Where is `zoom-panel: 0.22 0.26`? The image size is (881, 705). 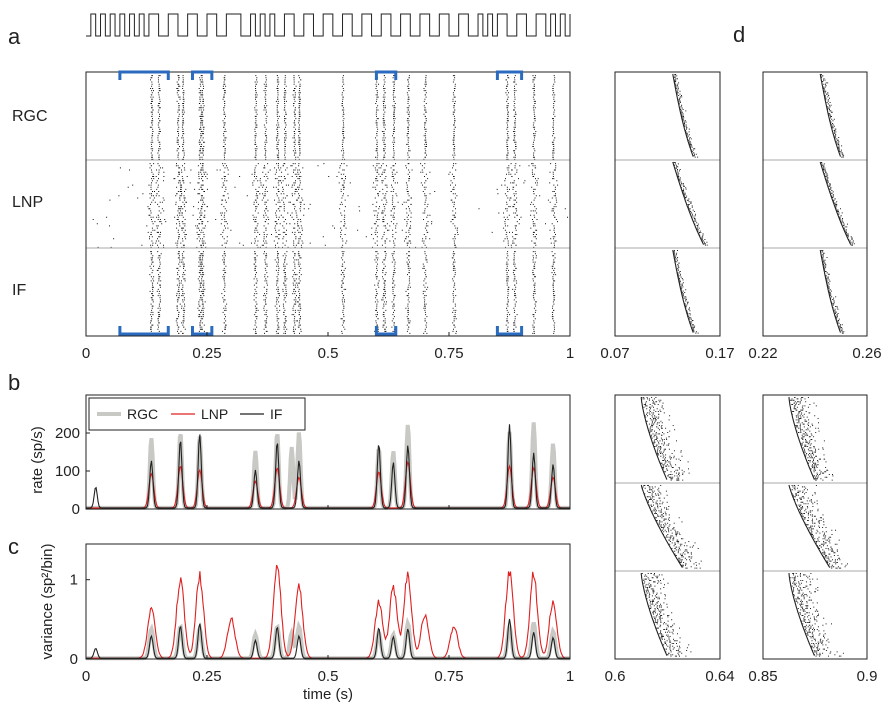 zoom-panel: 0.22 0.26 is located at coordinates (814, 216).